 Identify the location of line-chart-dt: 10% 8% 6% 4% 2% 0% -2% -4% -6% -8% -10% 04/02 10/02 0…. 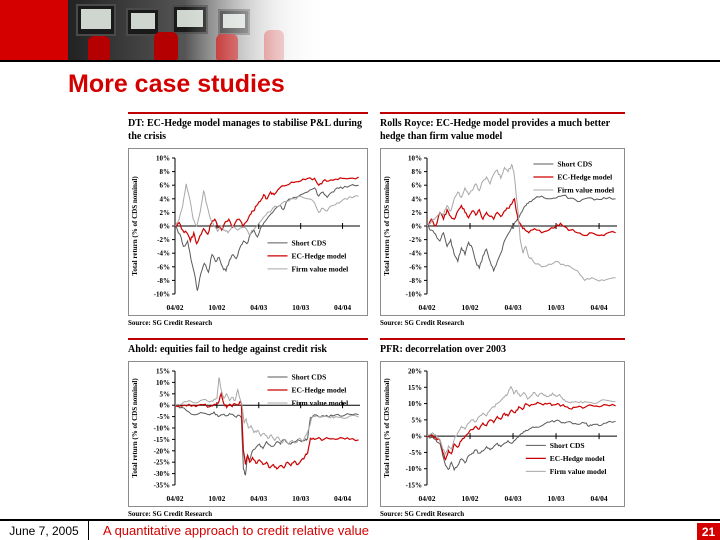
(245, 233).